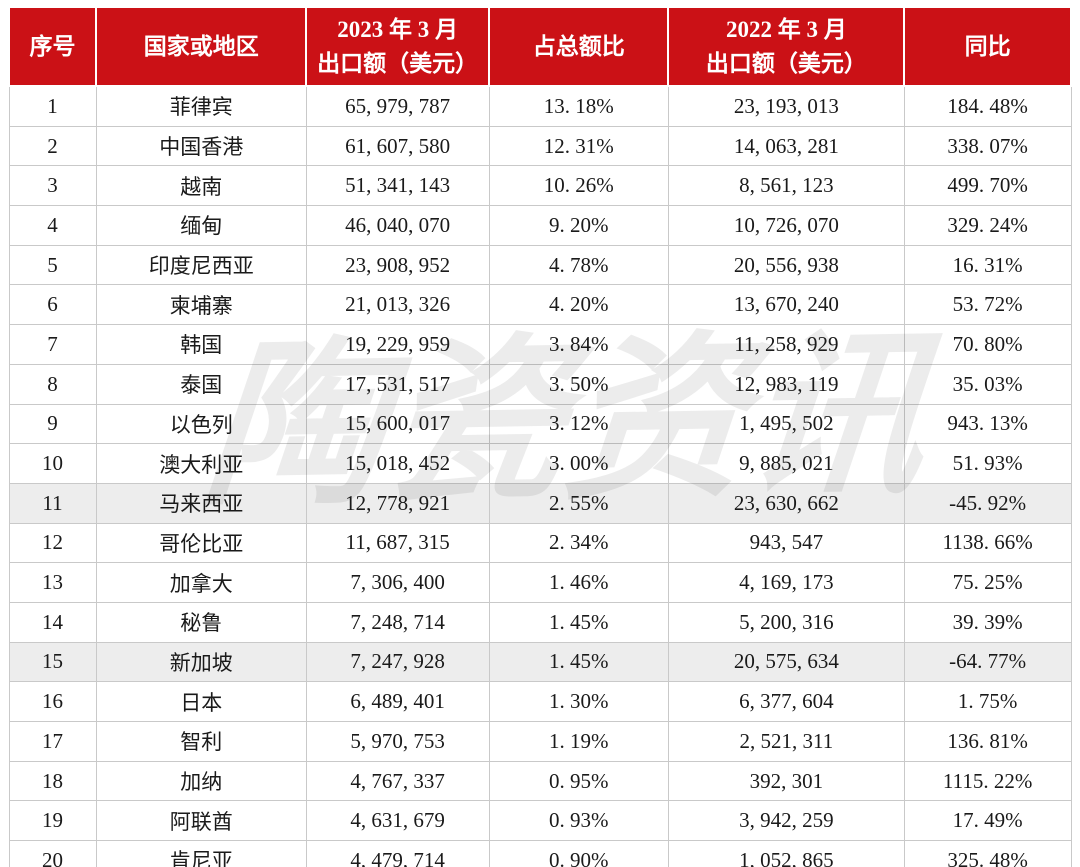  What do you see at coordinates (201, 46) in the screenshot?
I see `col-header-country: 国家或地区` at bounding box center [201, 46].